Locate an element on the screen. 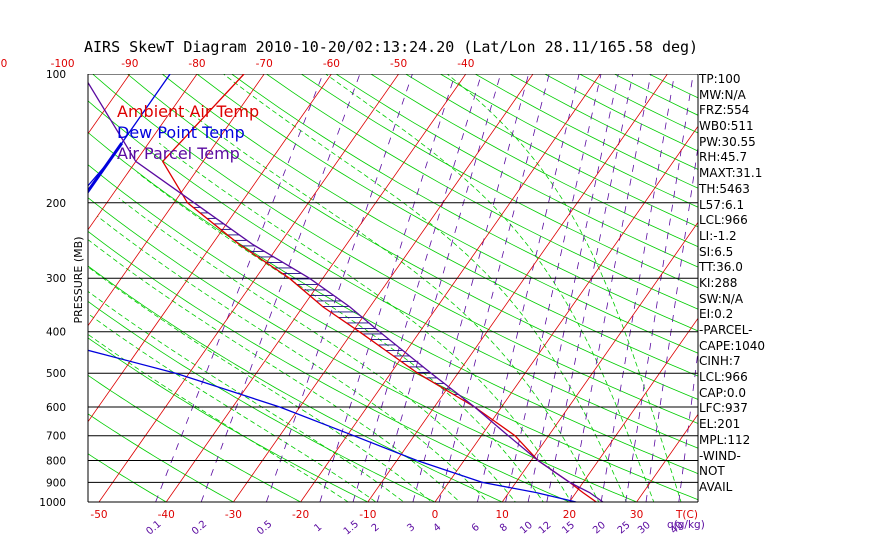 The height and width of the screenshot is (560, 870). stat-item: SI:6.5 is located at coordinates (716, 251).